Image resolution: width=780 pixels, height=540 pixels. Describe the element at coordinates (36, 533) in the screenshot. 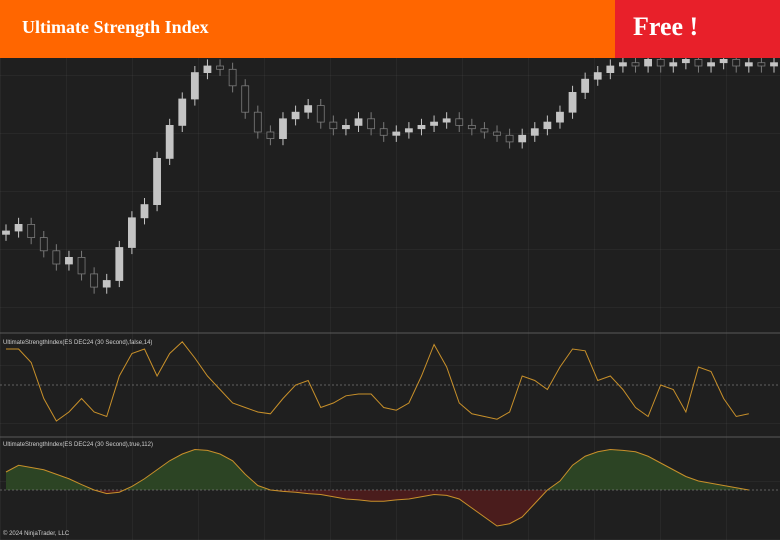

I see `copyright: © 2024 NinjaTrader, LLC` at that location.